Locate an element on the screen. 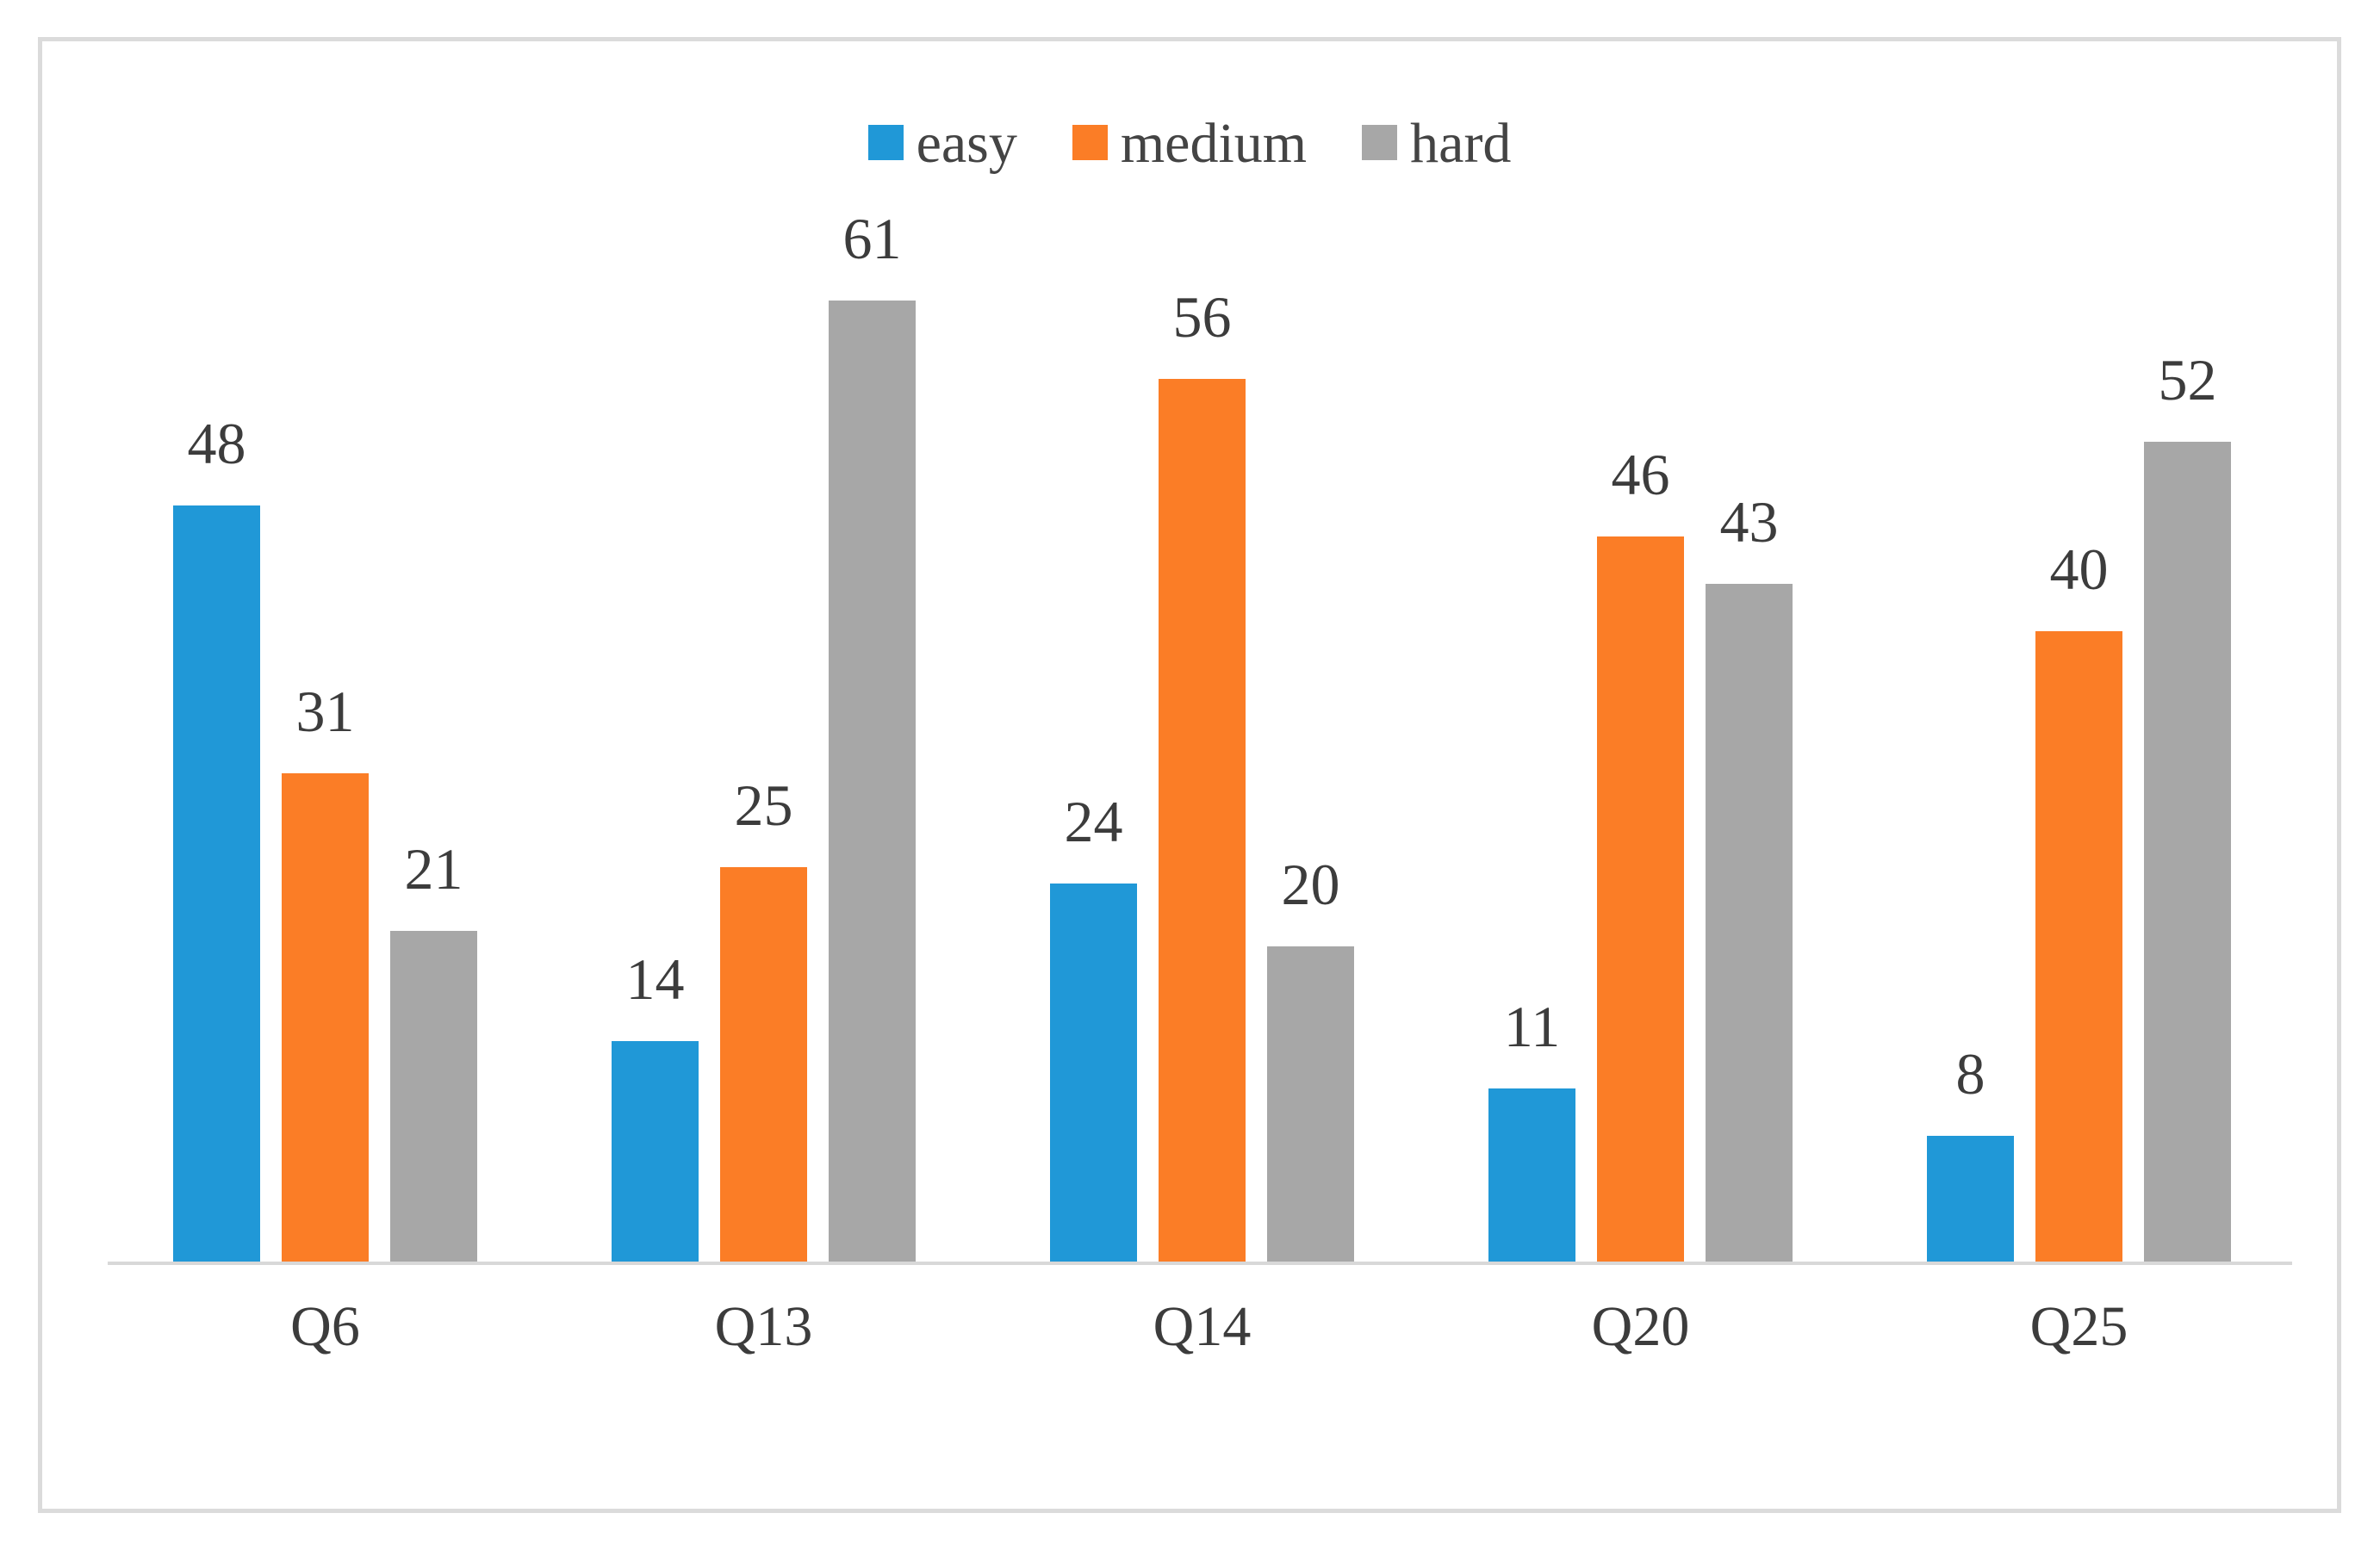 This screenshot has height=1544, width=2380. category-axis: Q6 Q13 Q14 Q20 Q25 is located at coordinates (1200, 1327).